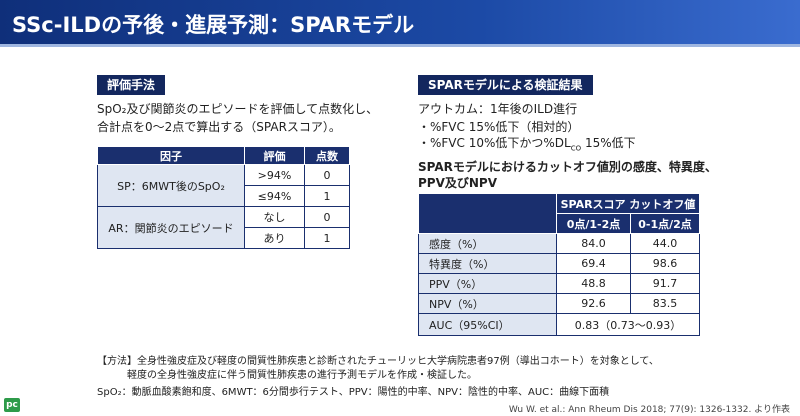 This screenshot has height=416, width=800. Describe the element at coordinates (487, 324) in the screenshot. I see `cell: AUC（95%CI）` at that location.